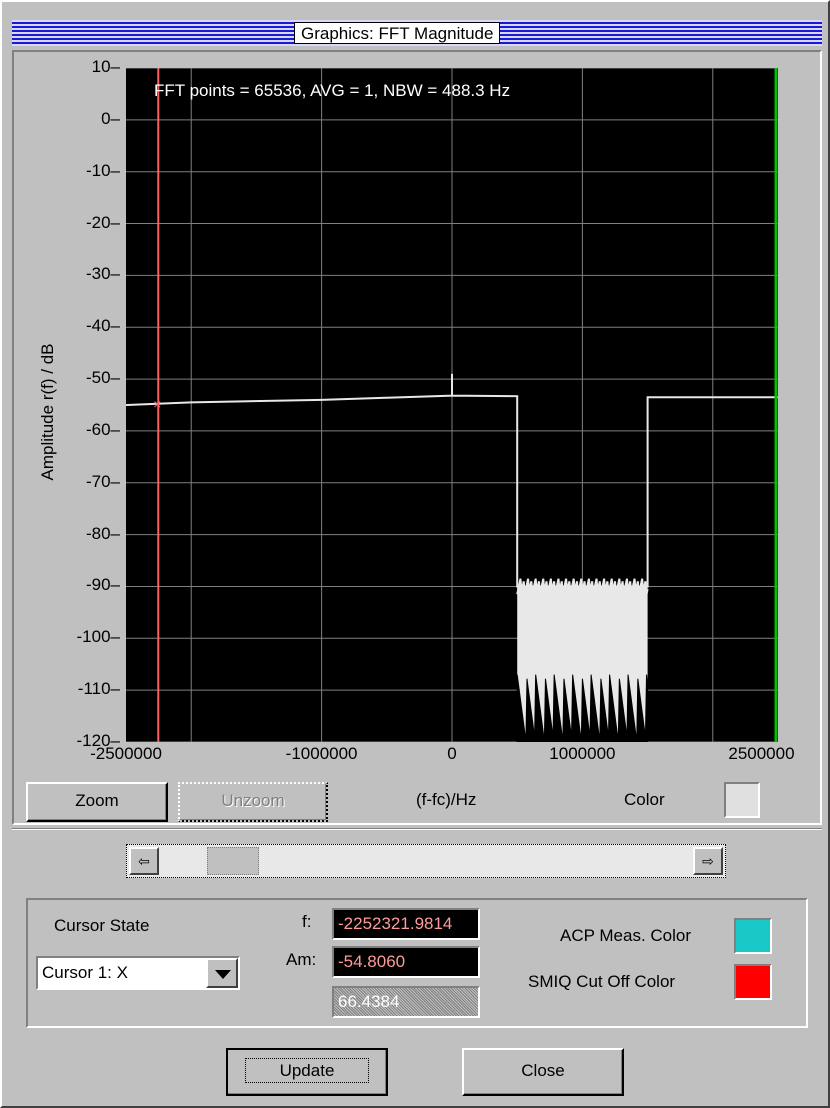 The image size is (830, 1108). I want to click on window-title: Graphics: FFT Magnitude, so click(397, 33).